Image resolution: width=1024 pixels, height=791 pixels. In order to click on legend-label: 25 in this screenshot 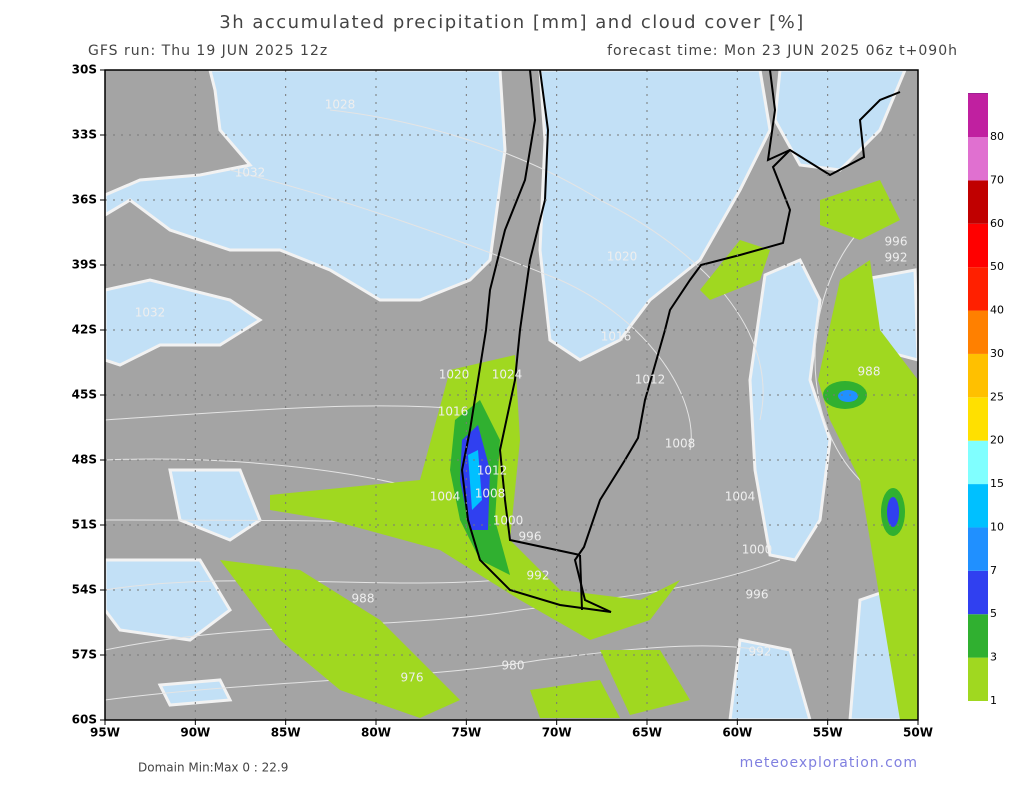, I will do `click(997, 396)`.